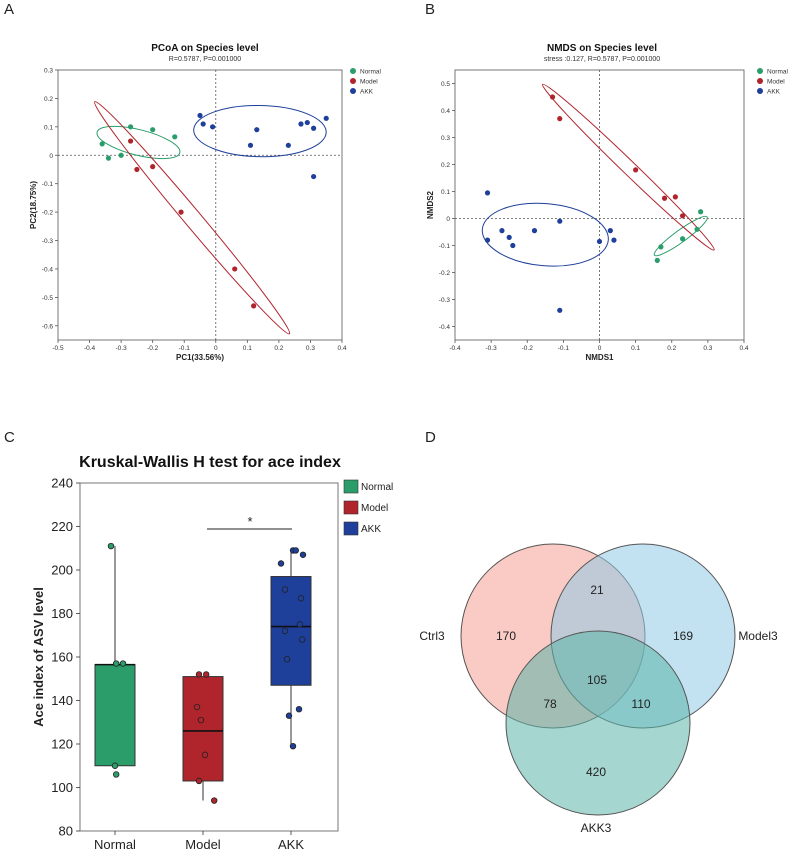 The width and height of the screenshot is (800, 862). I want to click on y-tick-label: -0.2, so click(48, 213).